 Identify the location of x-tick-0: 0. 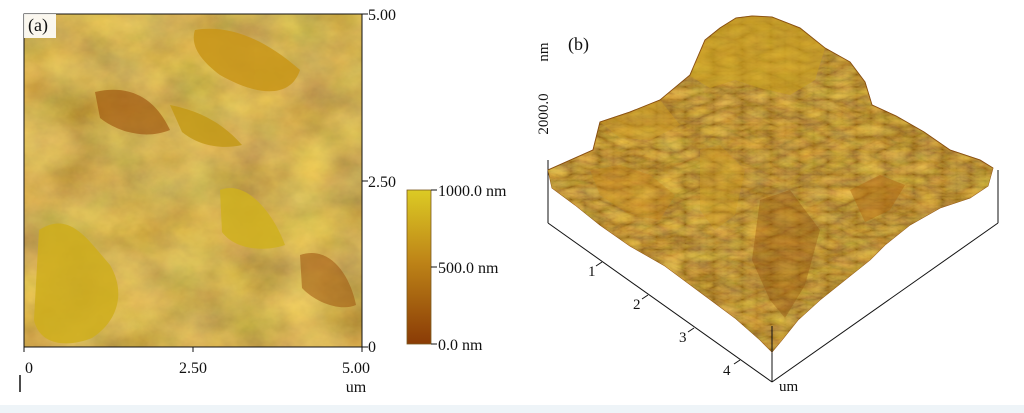
(29, 368).